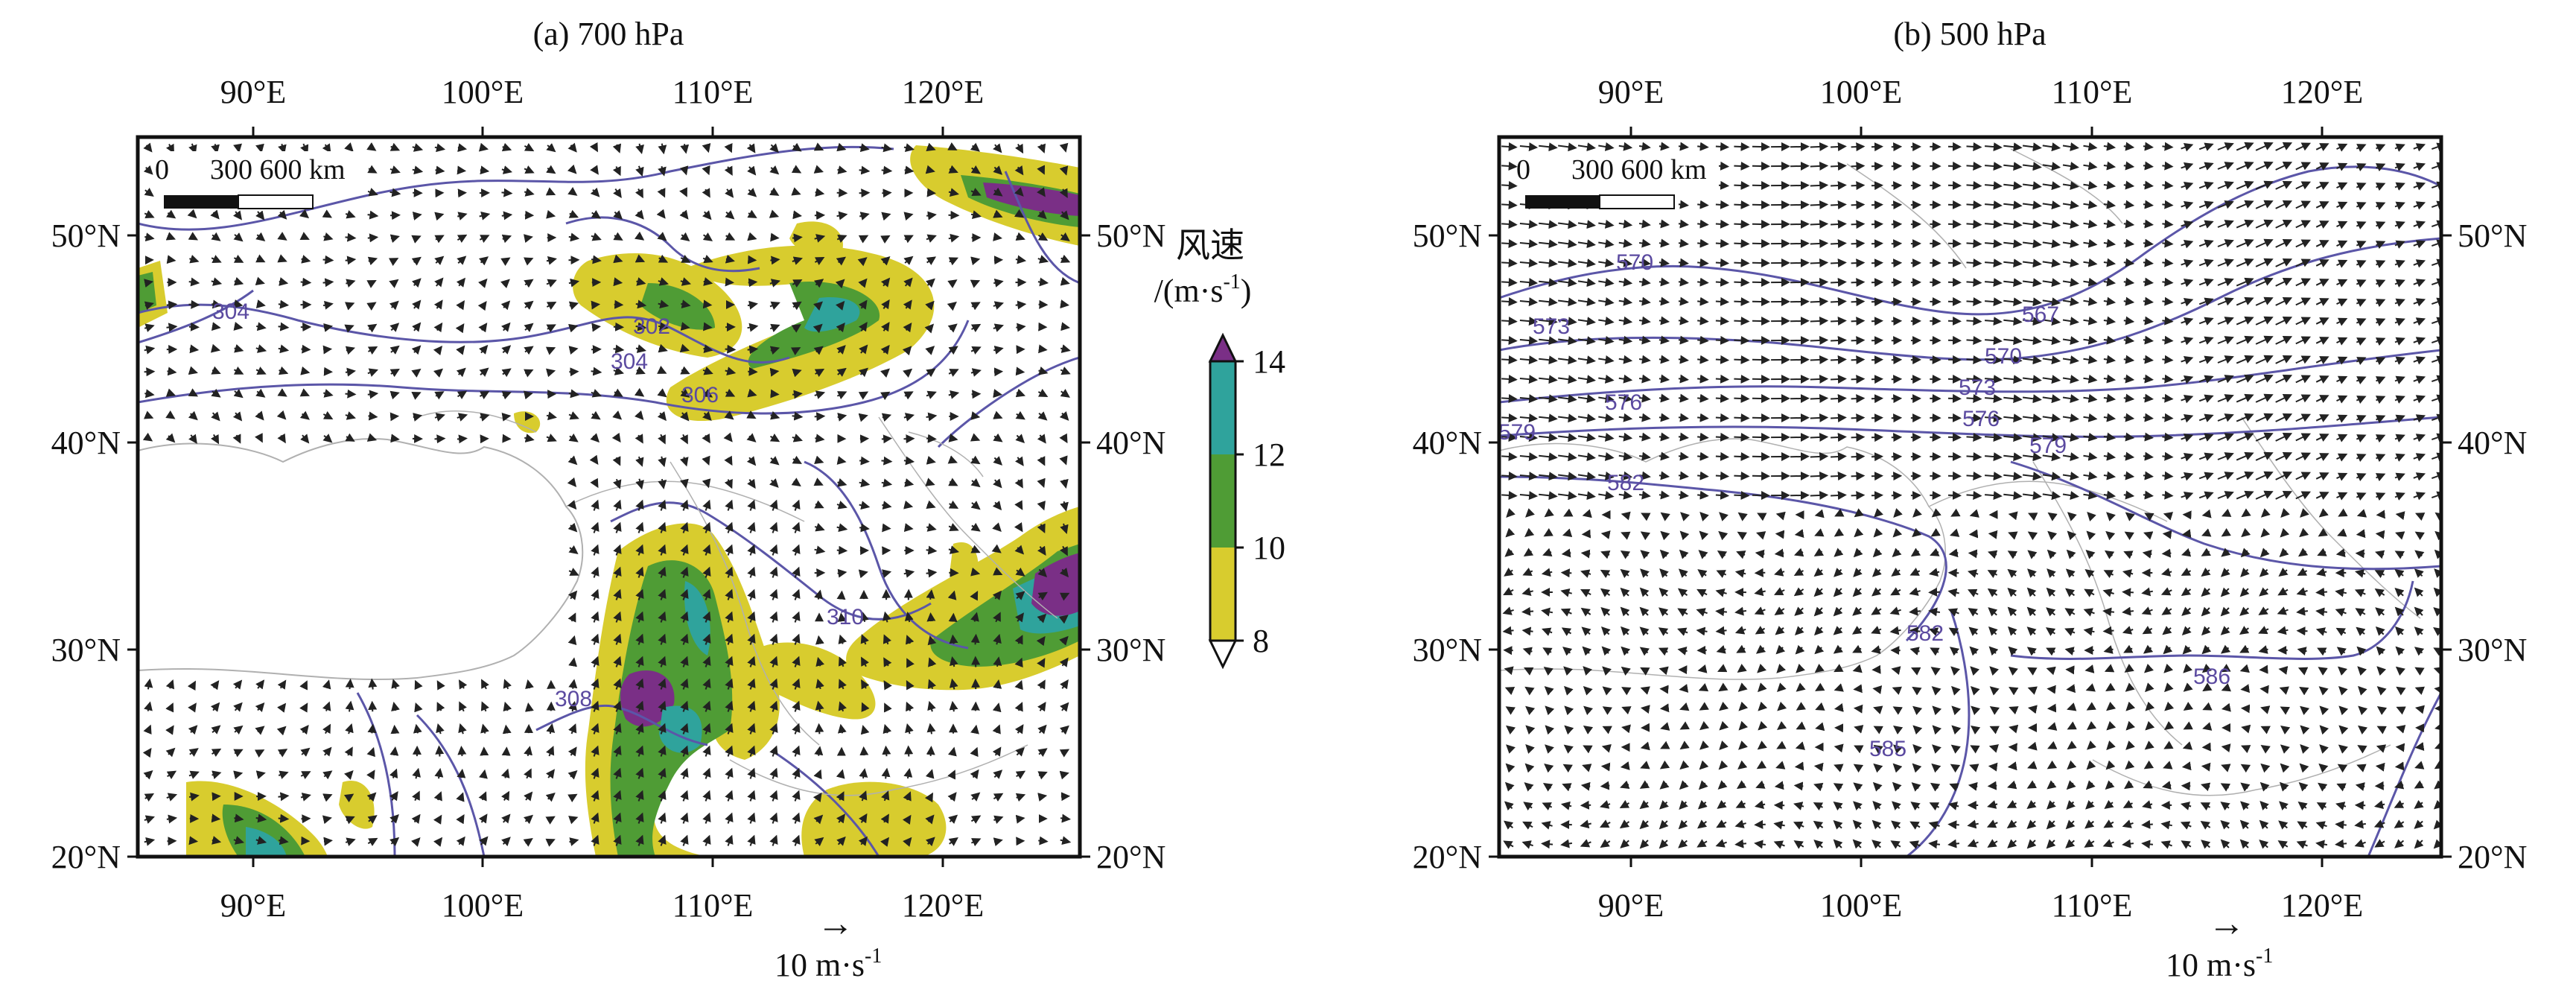 This screenshot has height=990, width=2576. I want to click on contour-label: 585, so click(1887, 749).